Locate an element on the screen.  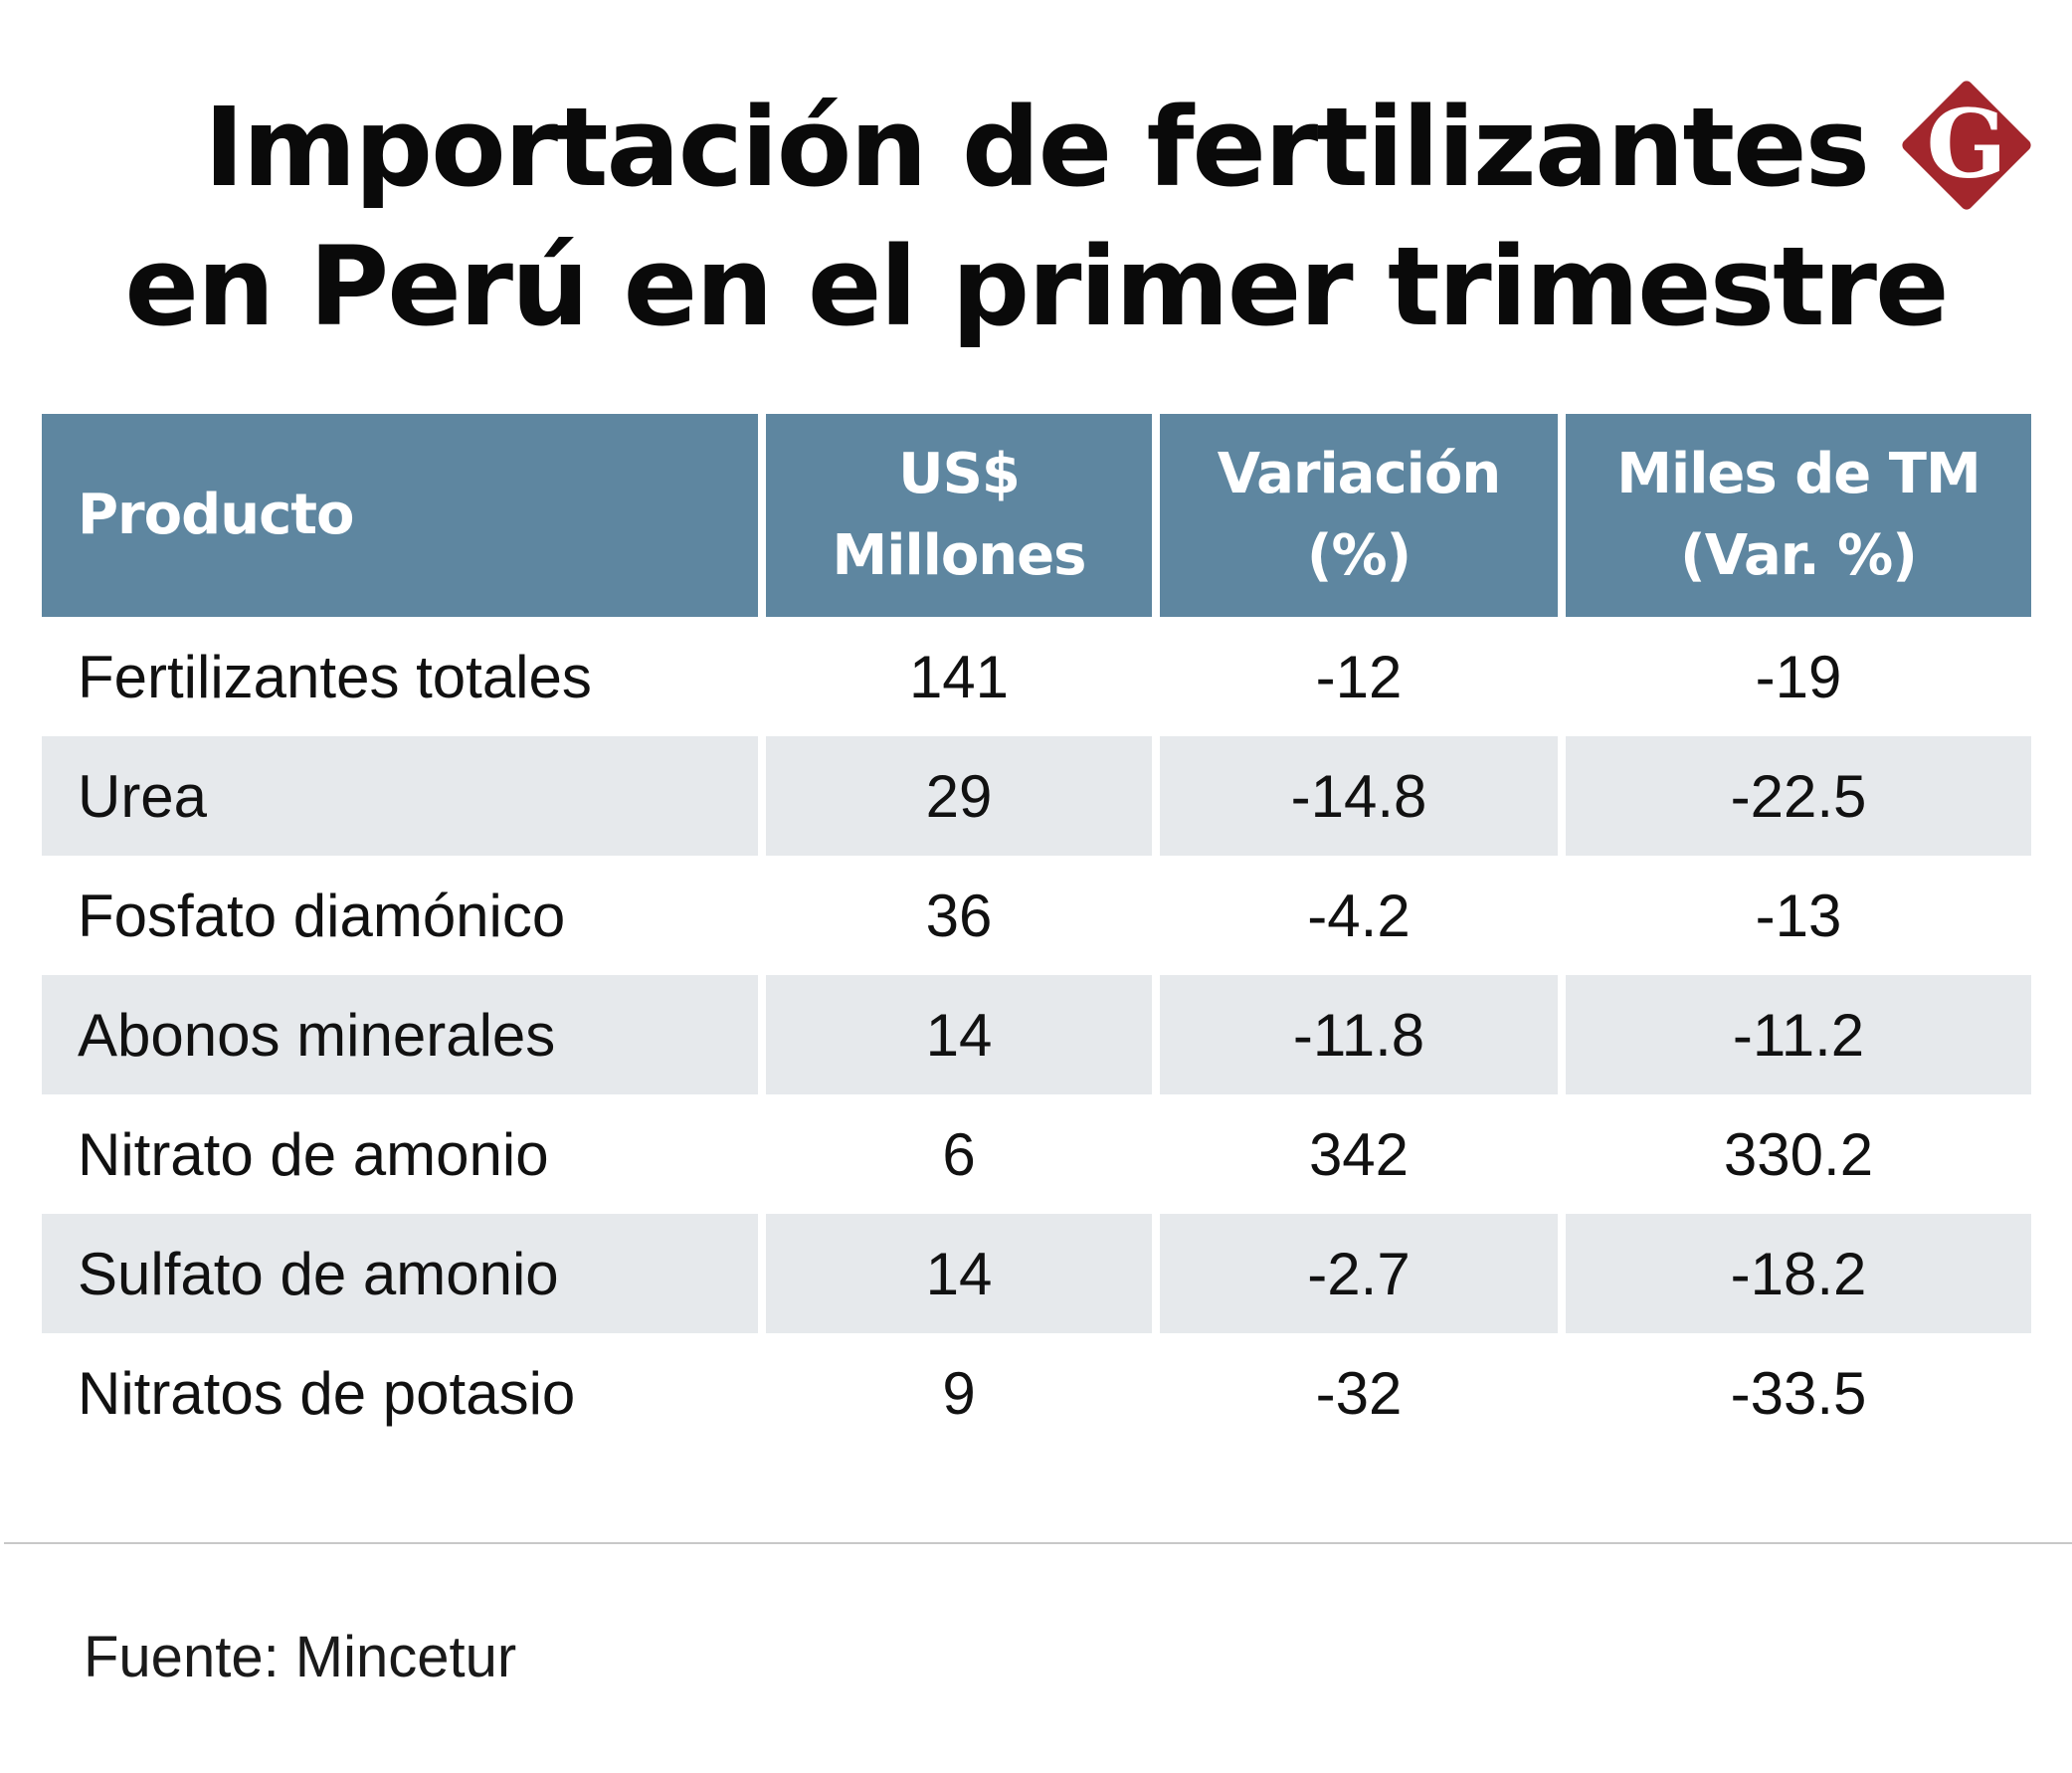
table-cell-usd-millones: 9 is located at coordinates (959, 1393).